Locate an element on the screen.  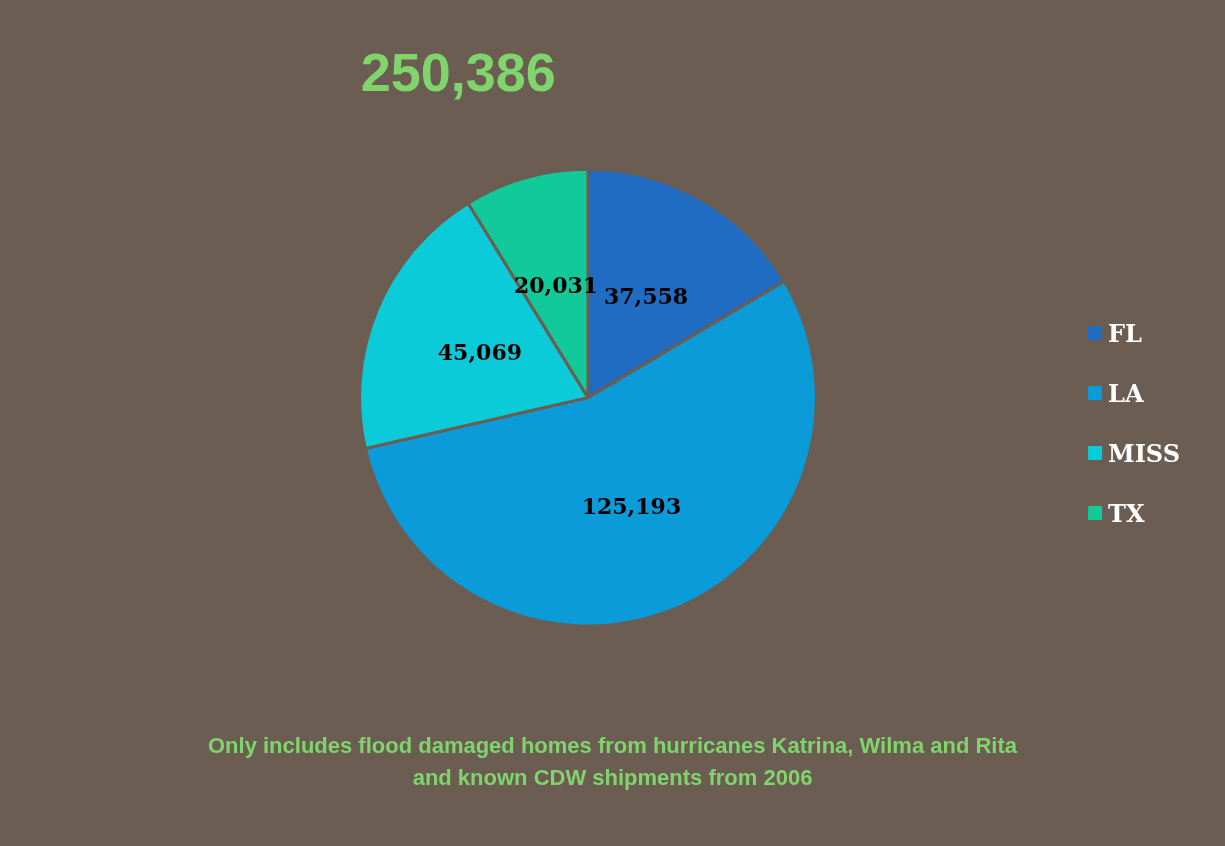
data-label: 125,193 is located at coordinates (631, 506).